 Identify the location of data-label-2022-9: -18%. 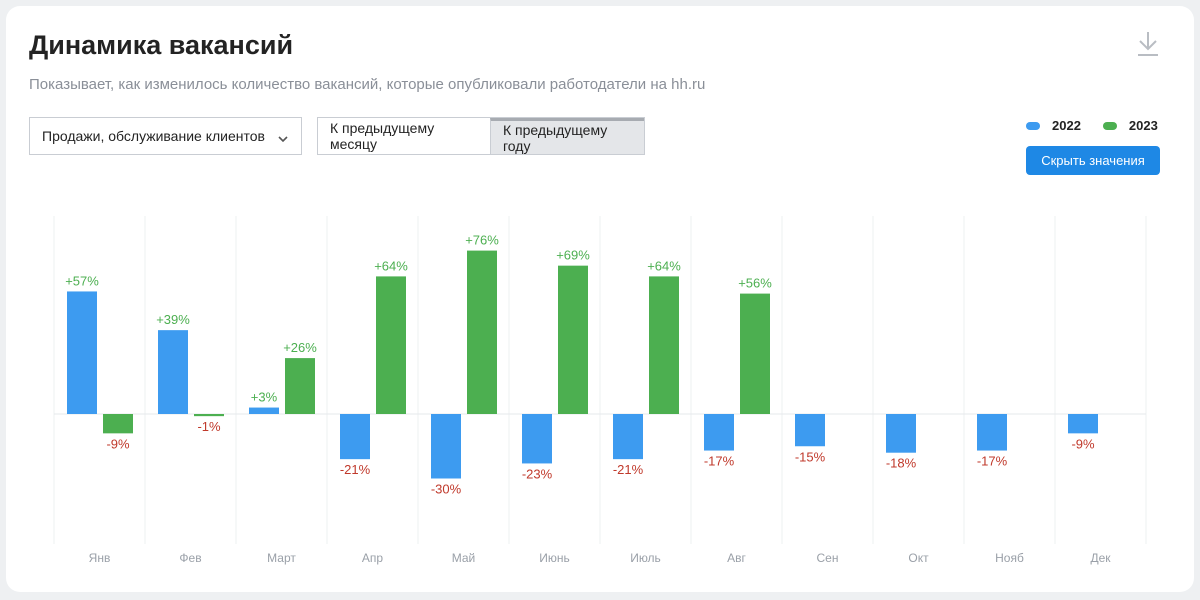
(901, 463).